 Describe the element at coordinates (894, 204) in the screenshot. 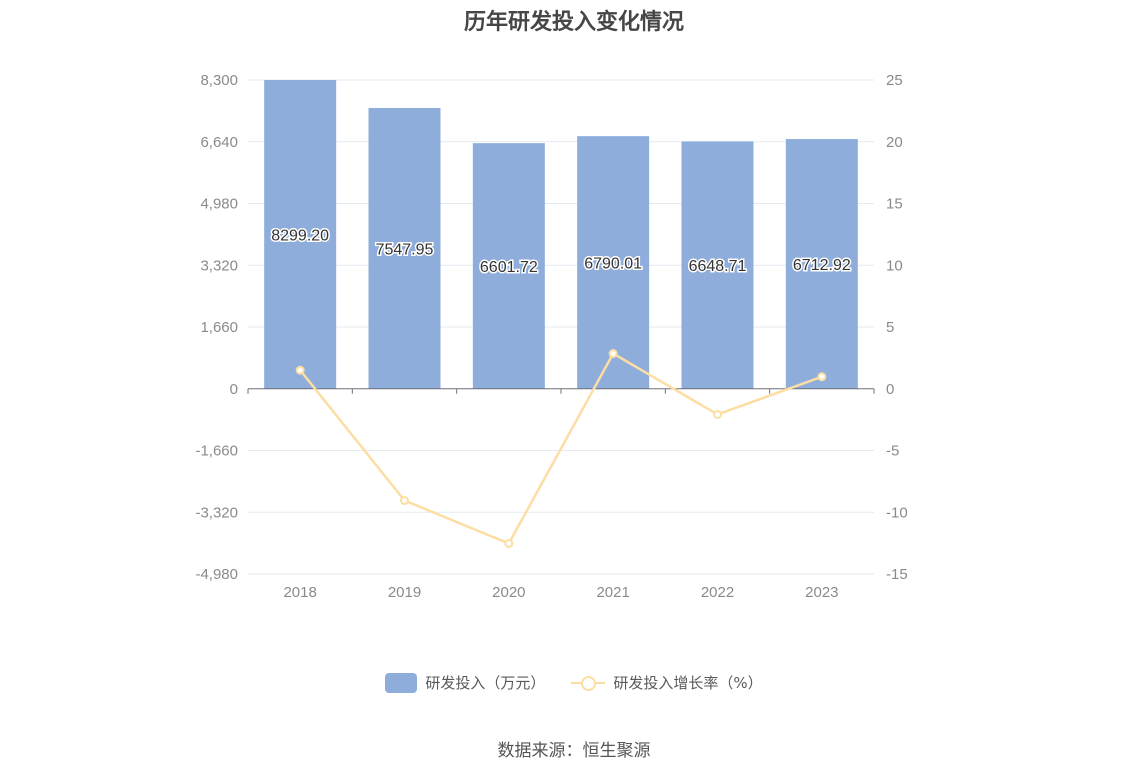

I see `y-right-tick-label: 15` at that location.